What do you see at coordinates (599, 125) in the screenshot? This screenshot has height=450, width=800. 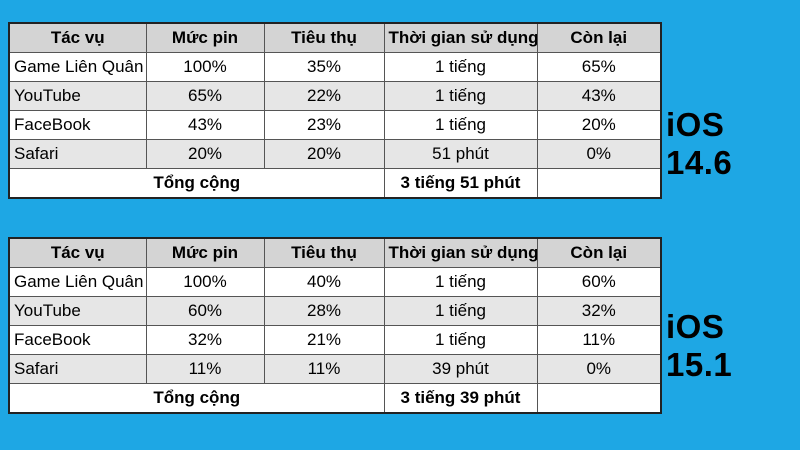 I see `cell-remaining: 20%` at bounding box center [599, 125].